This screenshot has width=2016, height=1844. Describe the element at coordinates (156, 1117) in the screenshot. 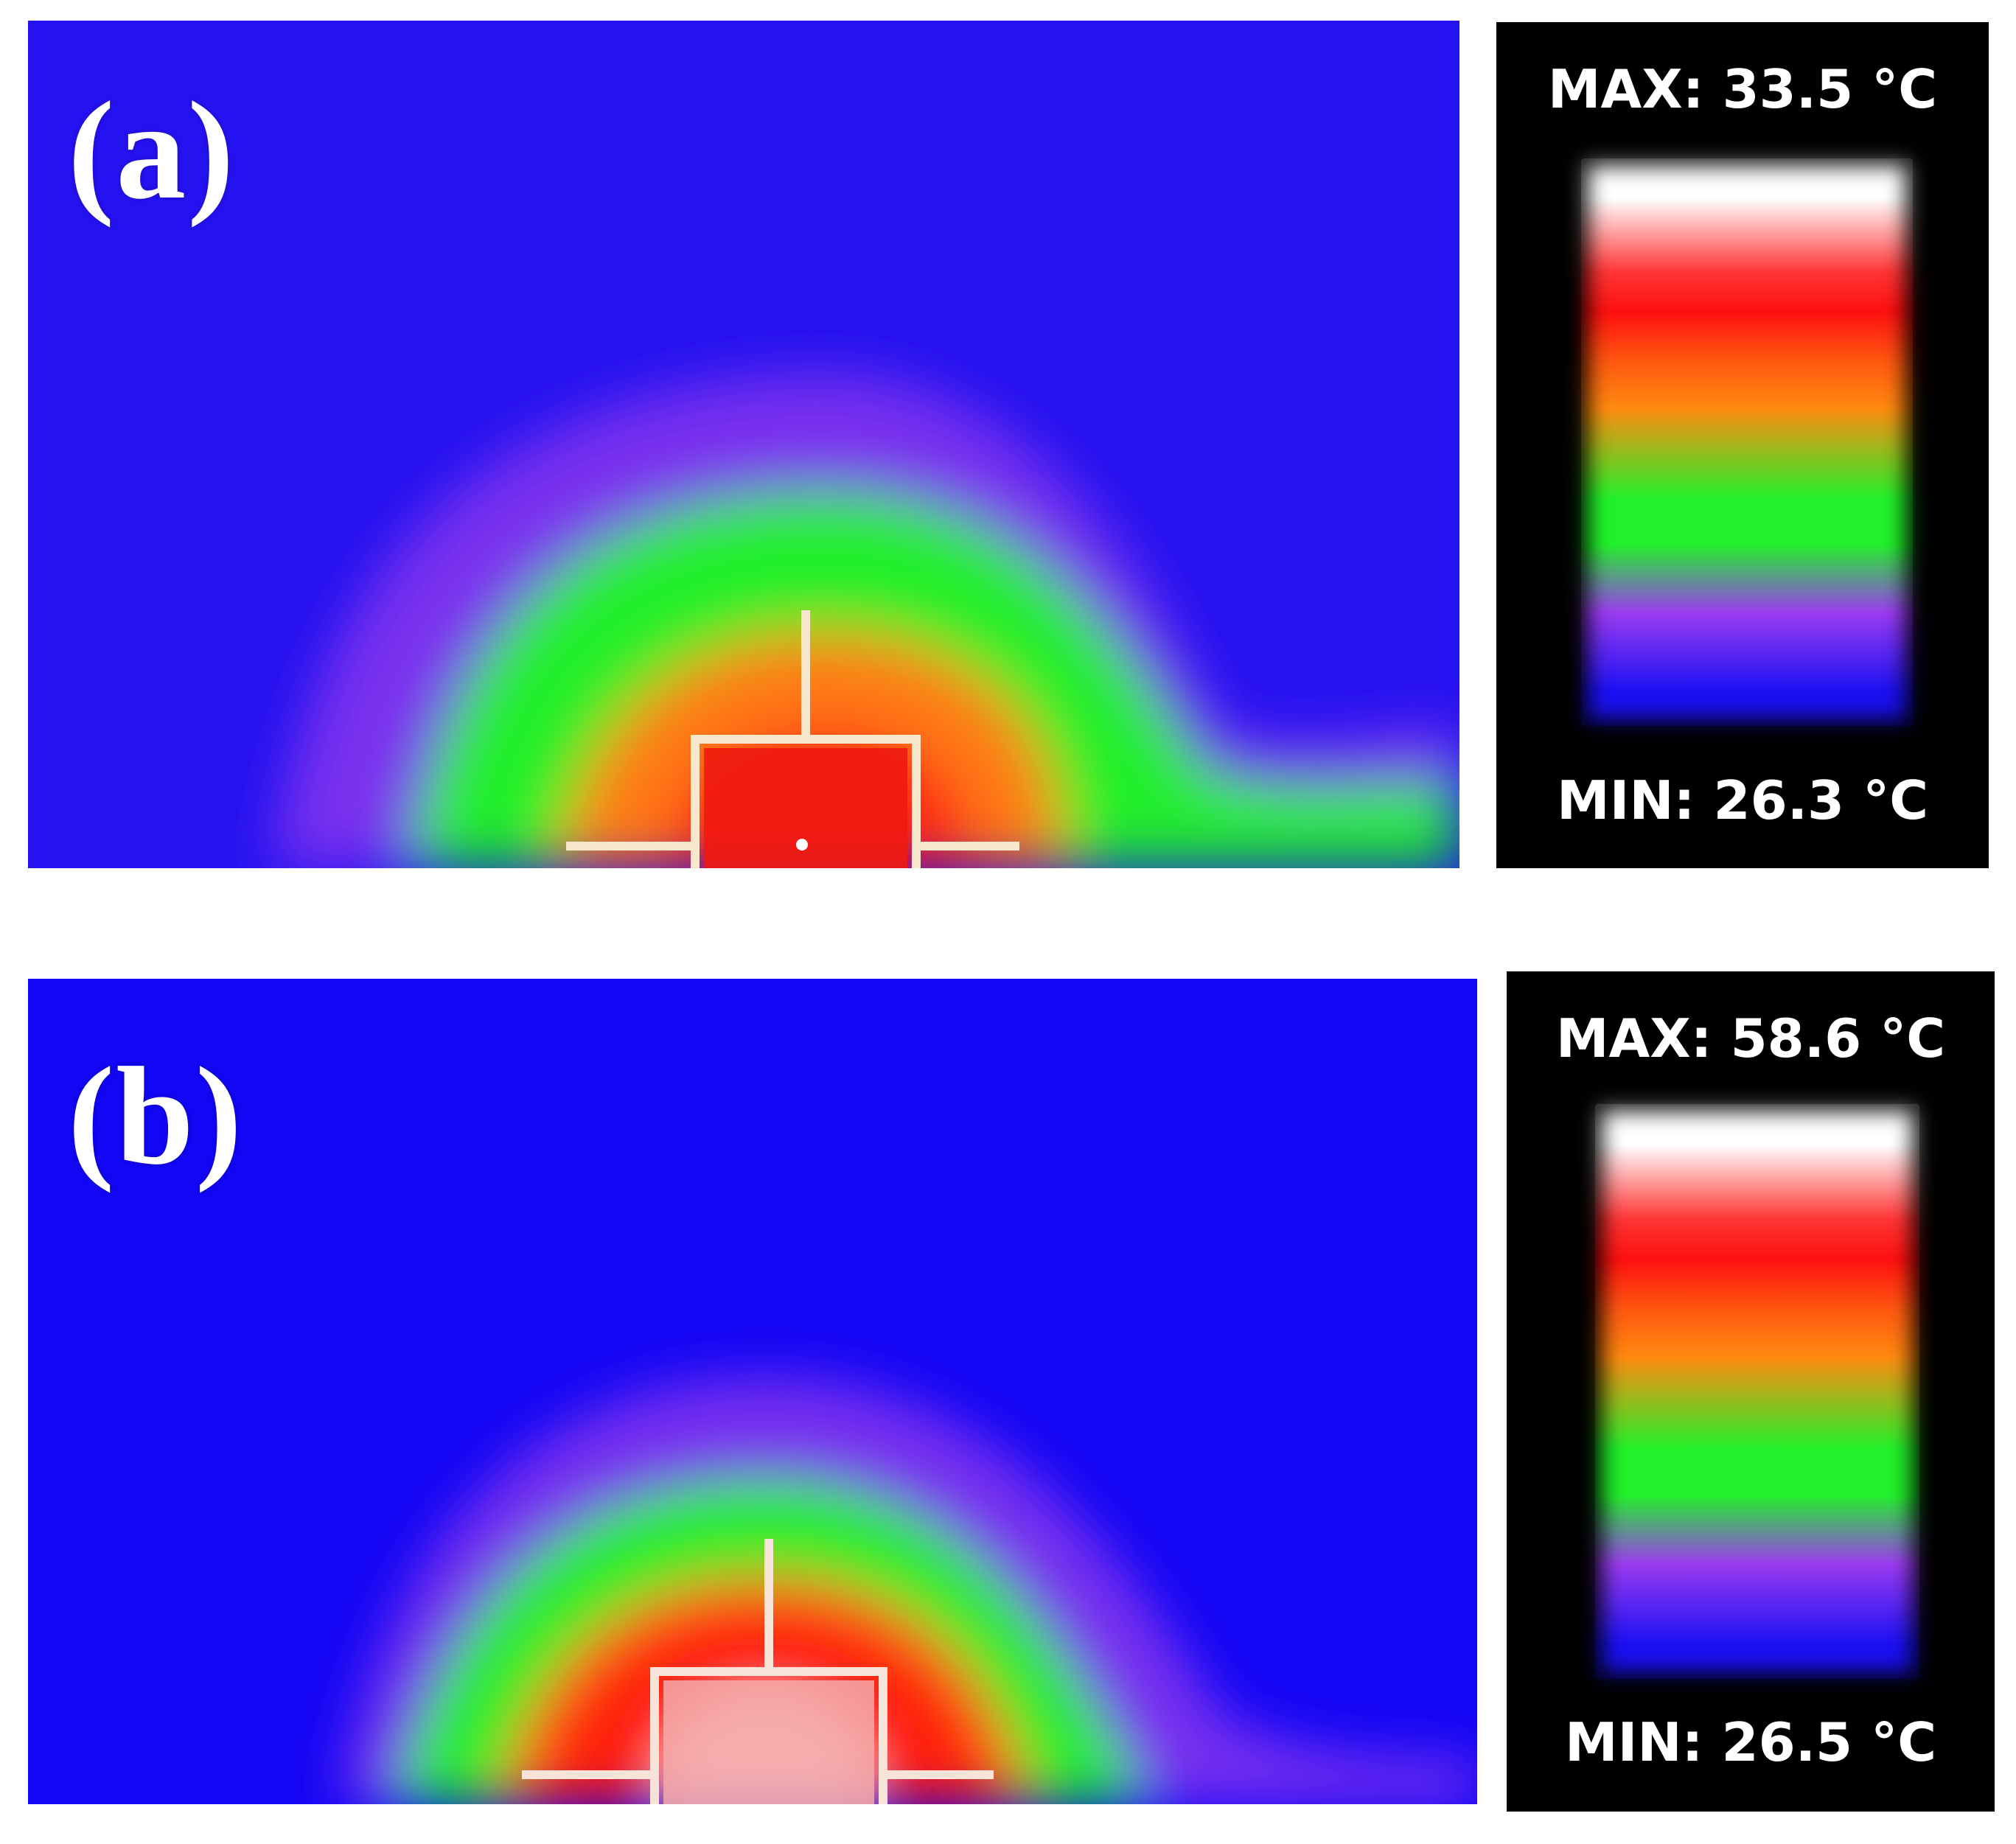

I see `panel-label-b: (b)` at that location.